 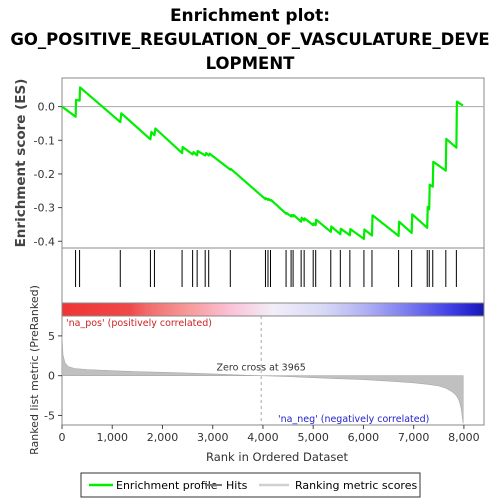 I want to click on x-tick-label: 3,000, so click(x=213, y=437).